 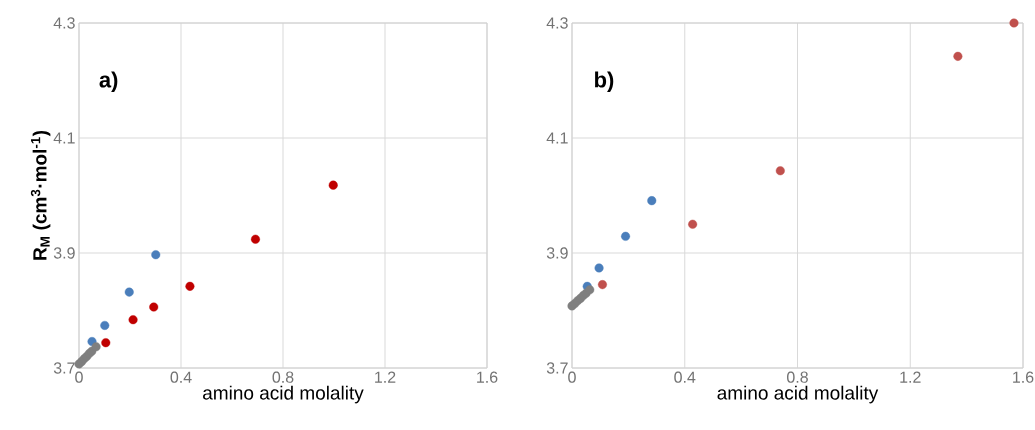 What do you see at coordinates (604, 81) in the screenshot?
I see `annotation: b)` at bounding box center [604, 81].